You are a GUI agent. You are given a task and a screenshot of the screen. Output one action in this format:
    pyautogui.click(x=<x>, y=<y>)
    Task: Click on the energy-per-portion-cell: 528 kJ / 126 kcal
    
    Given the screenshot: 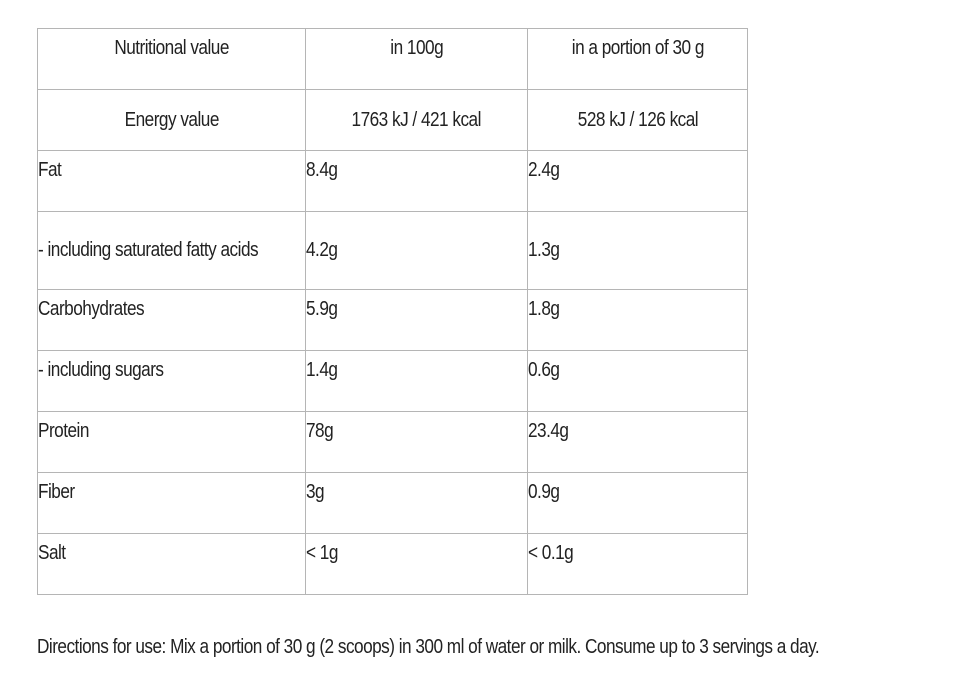 What is the action you would take?
    pyautogui.click(x=637, y=120)
    